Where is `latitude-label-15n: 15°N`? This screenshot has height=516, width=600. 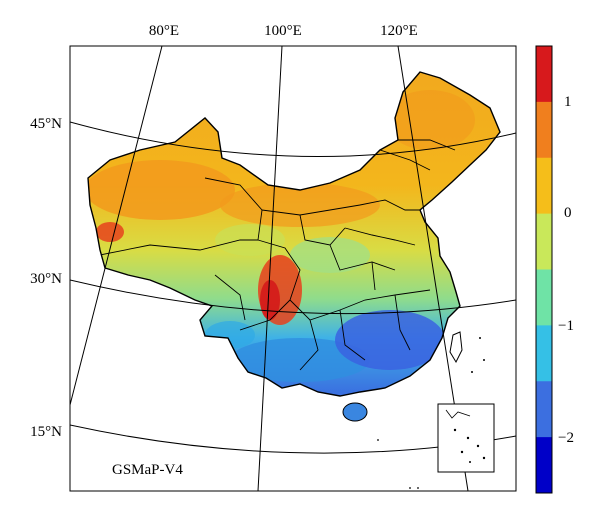
latitude-label-15n: 15°N is located at coordinates (46, 432).